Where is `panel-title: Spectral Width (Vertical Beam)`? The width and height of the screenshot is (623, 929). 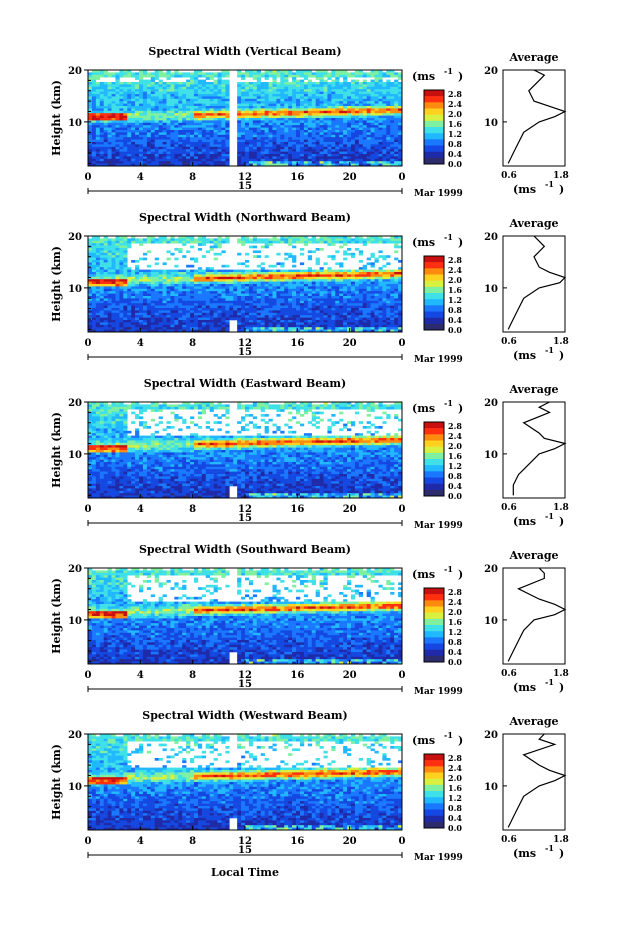 panel-title: Spectral Width (Vertical Beam) is located at coordinates (244, 51).